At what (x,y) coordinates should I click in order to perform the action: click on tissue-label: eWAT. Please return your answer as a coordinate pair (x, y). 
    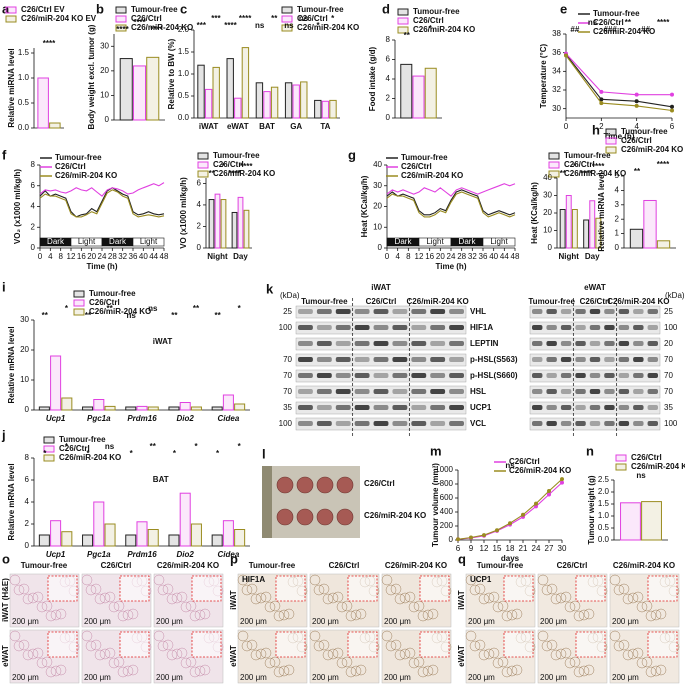
    Looking at the image, I should click on (595, 287).